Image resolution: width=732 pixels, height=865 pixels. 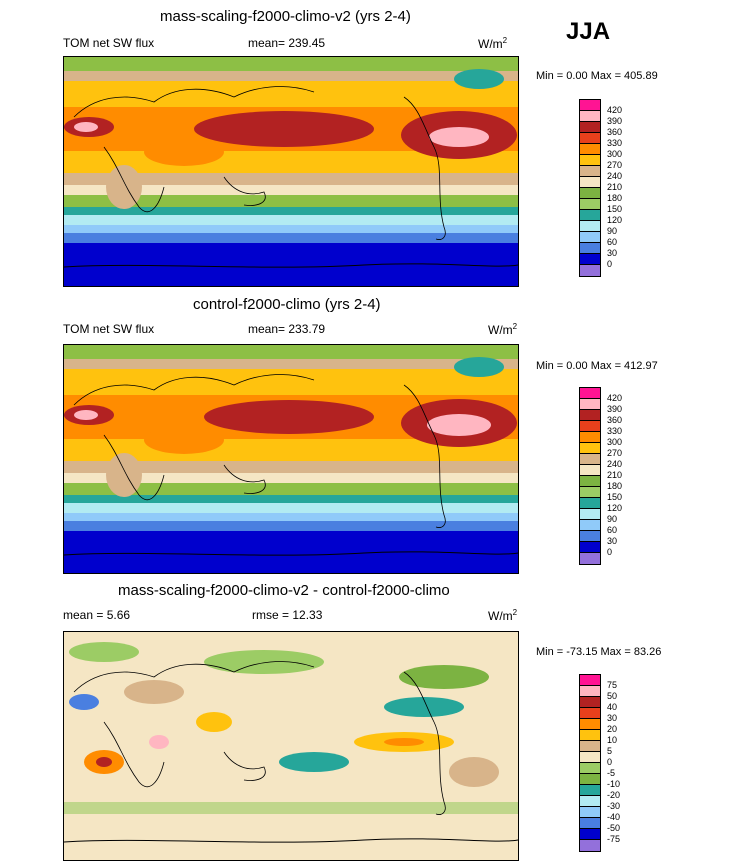 What do you see at coordinates (285, 16) in the screenshot?
I see `panel1-title: mass-scaling-f2000-climo-v2 (yrs 2-4)` at bounding box center [285, 16].